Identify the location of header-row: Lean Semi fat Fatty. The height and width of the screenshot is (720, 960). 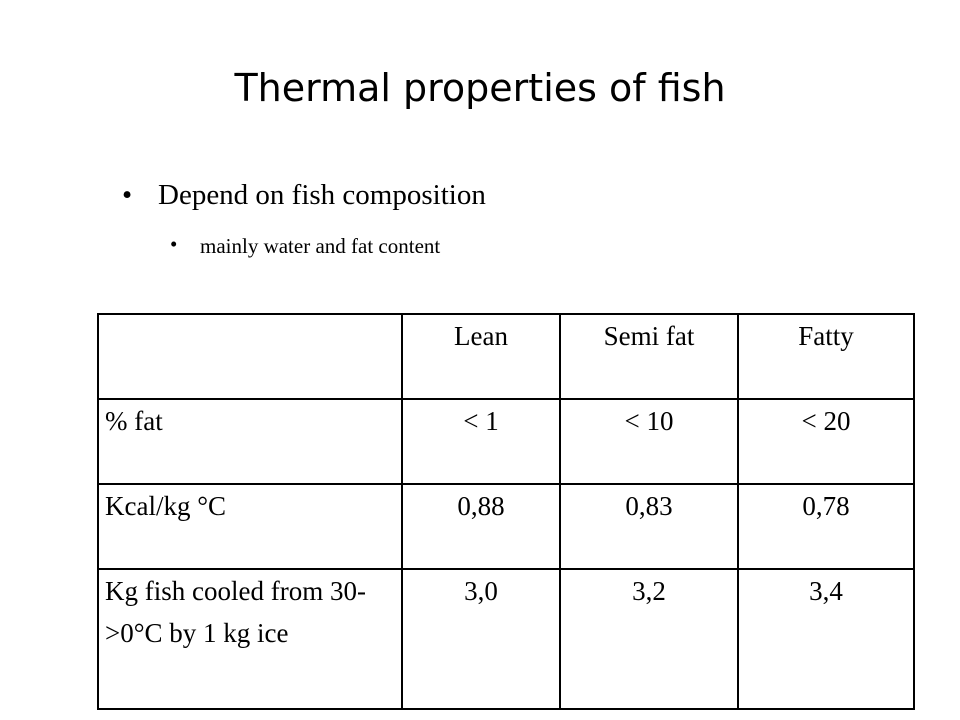
(506, 356).